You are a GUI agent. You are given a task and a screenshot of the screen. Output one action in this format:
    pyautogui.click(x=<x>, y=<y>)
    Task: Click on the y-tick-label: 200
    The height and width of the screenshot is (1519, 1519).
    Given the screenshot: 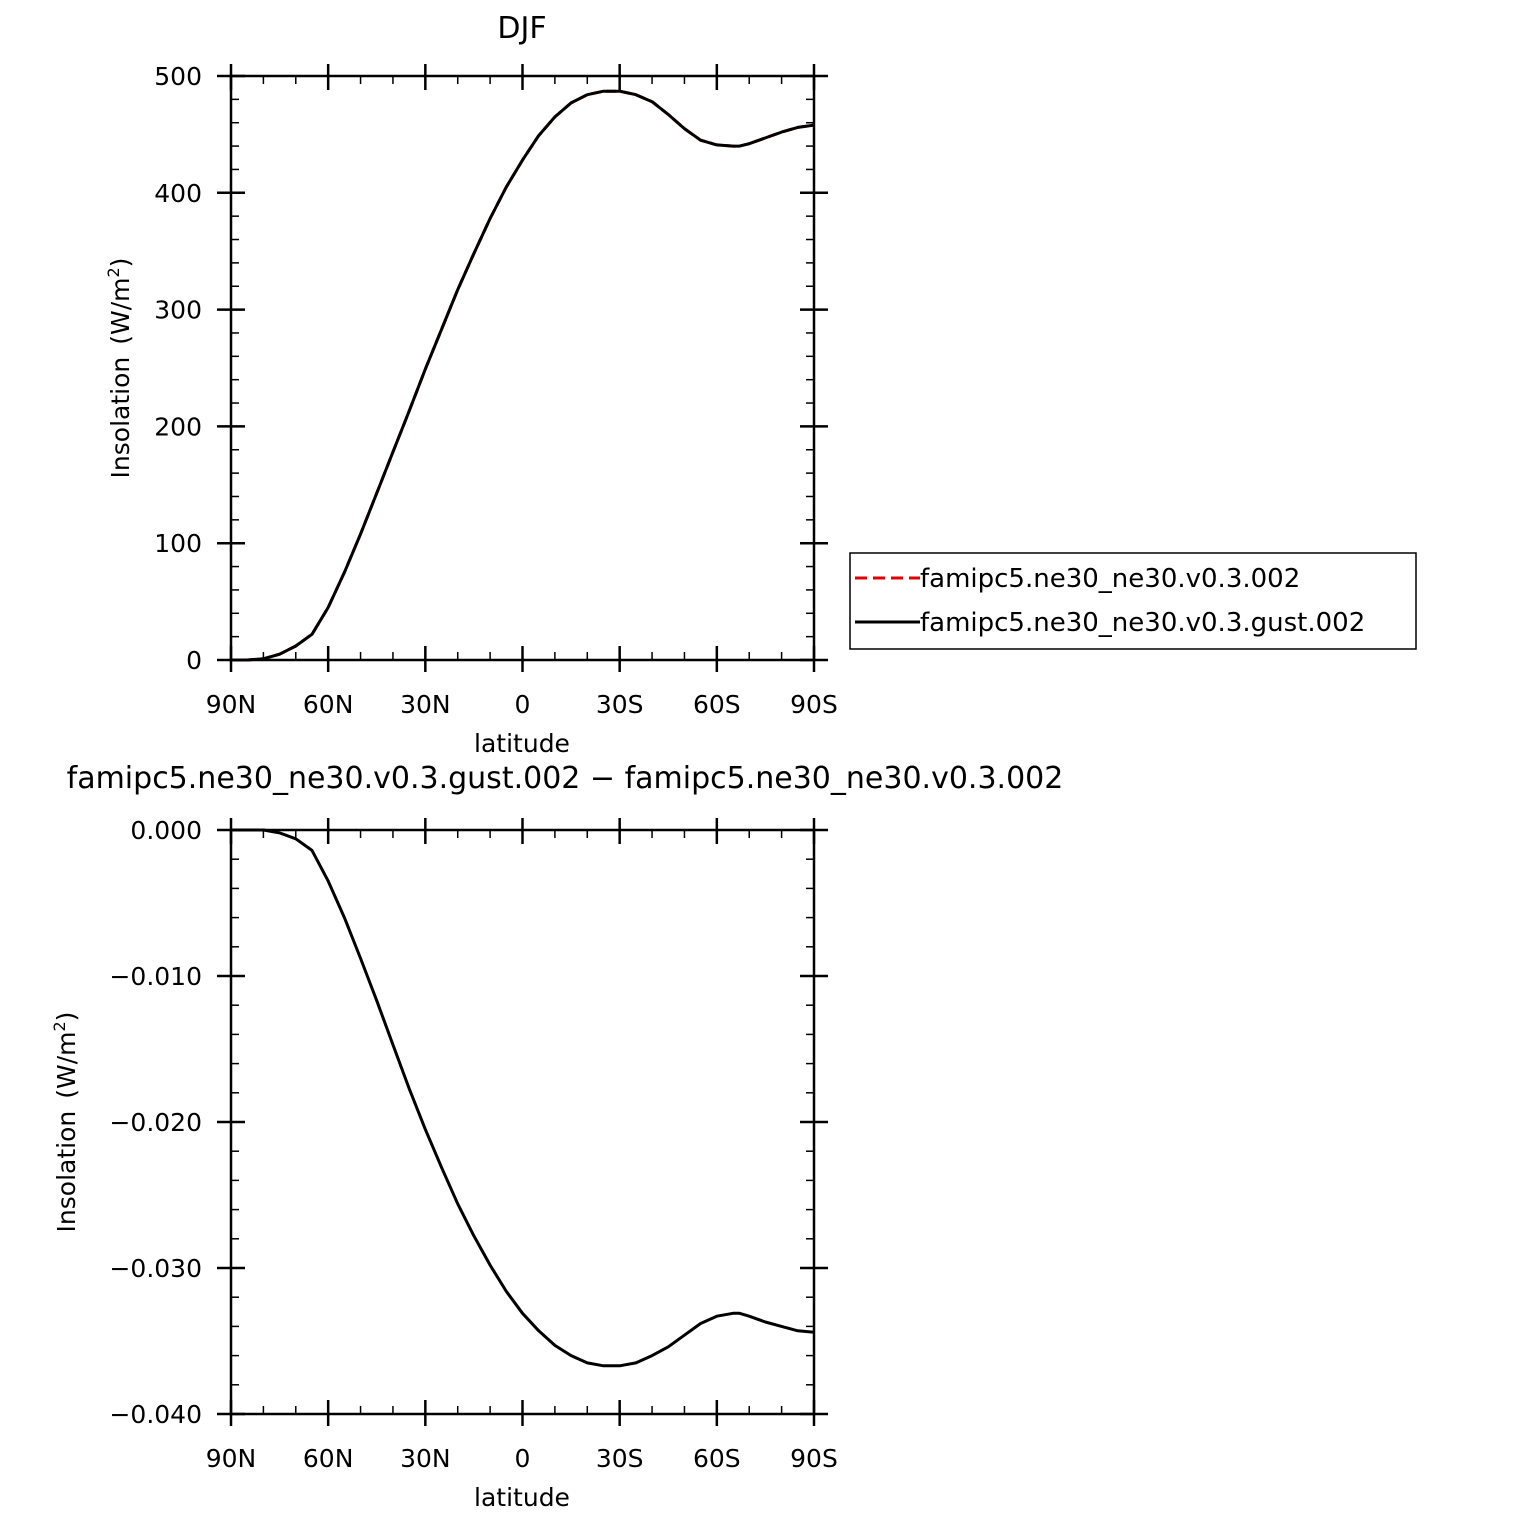 What is the action you would take?
    pyautogui.click(x=178, y=426)
    